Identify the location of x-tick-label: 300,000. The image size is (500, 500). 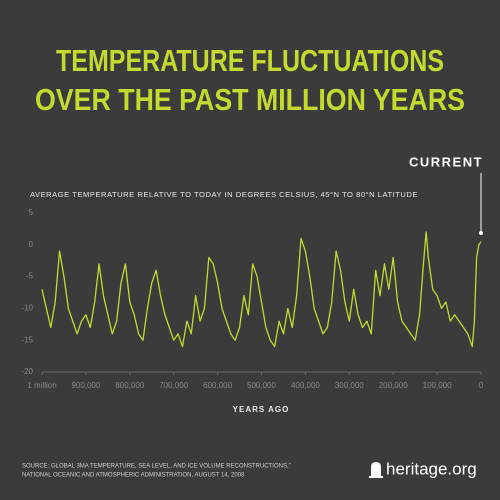
(349, 385).